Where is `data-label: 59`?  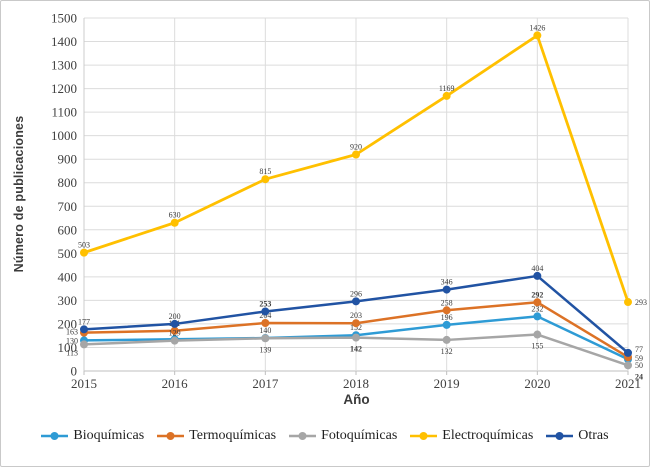
data-label: 59 is located at coordinates (639, 358).